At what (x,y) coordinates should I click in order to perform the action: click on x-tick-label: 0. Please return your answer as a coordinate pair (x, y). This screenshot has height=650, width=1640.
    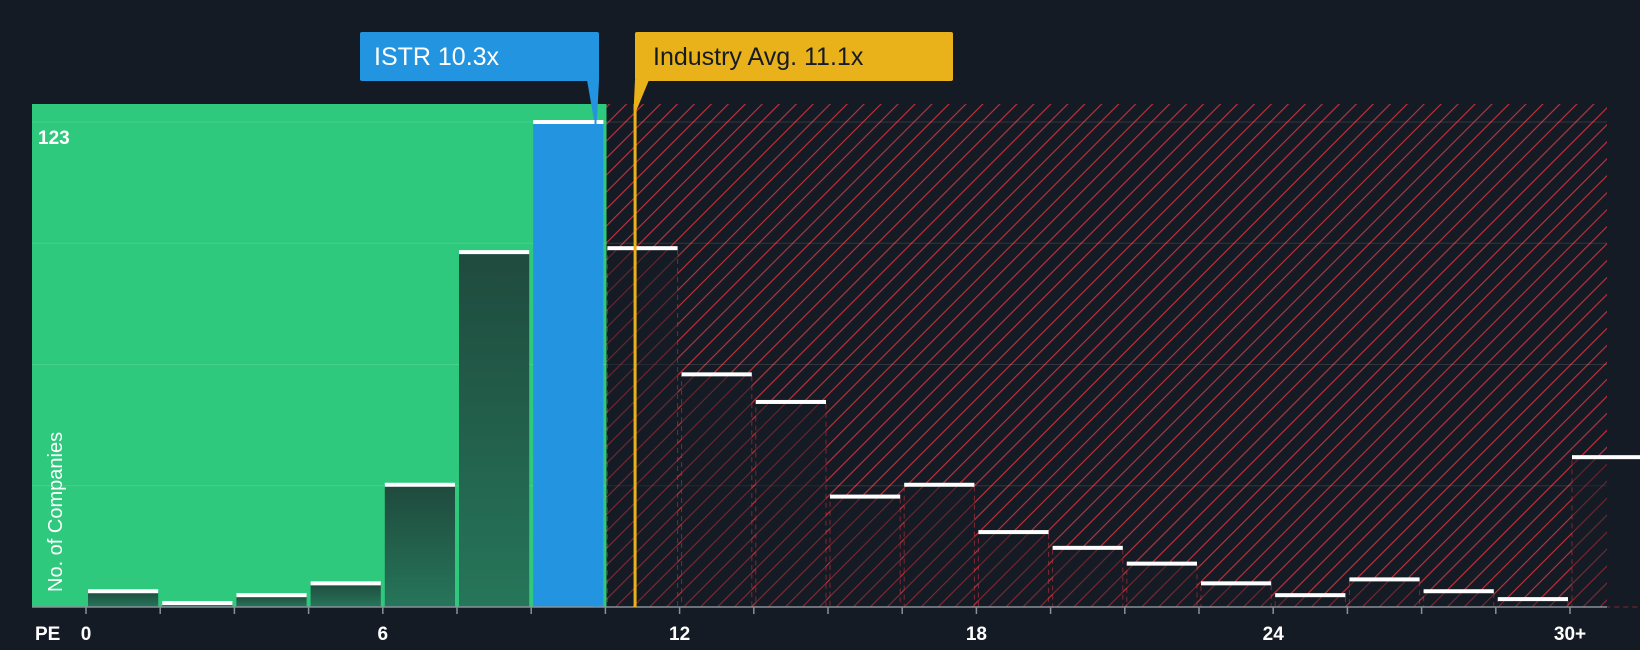
    Looking at the image, I should click on (86, 634).